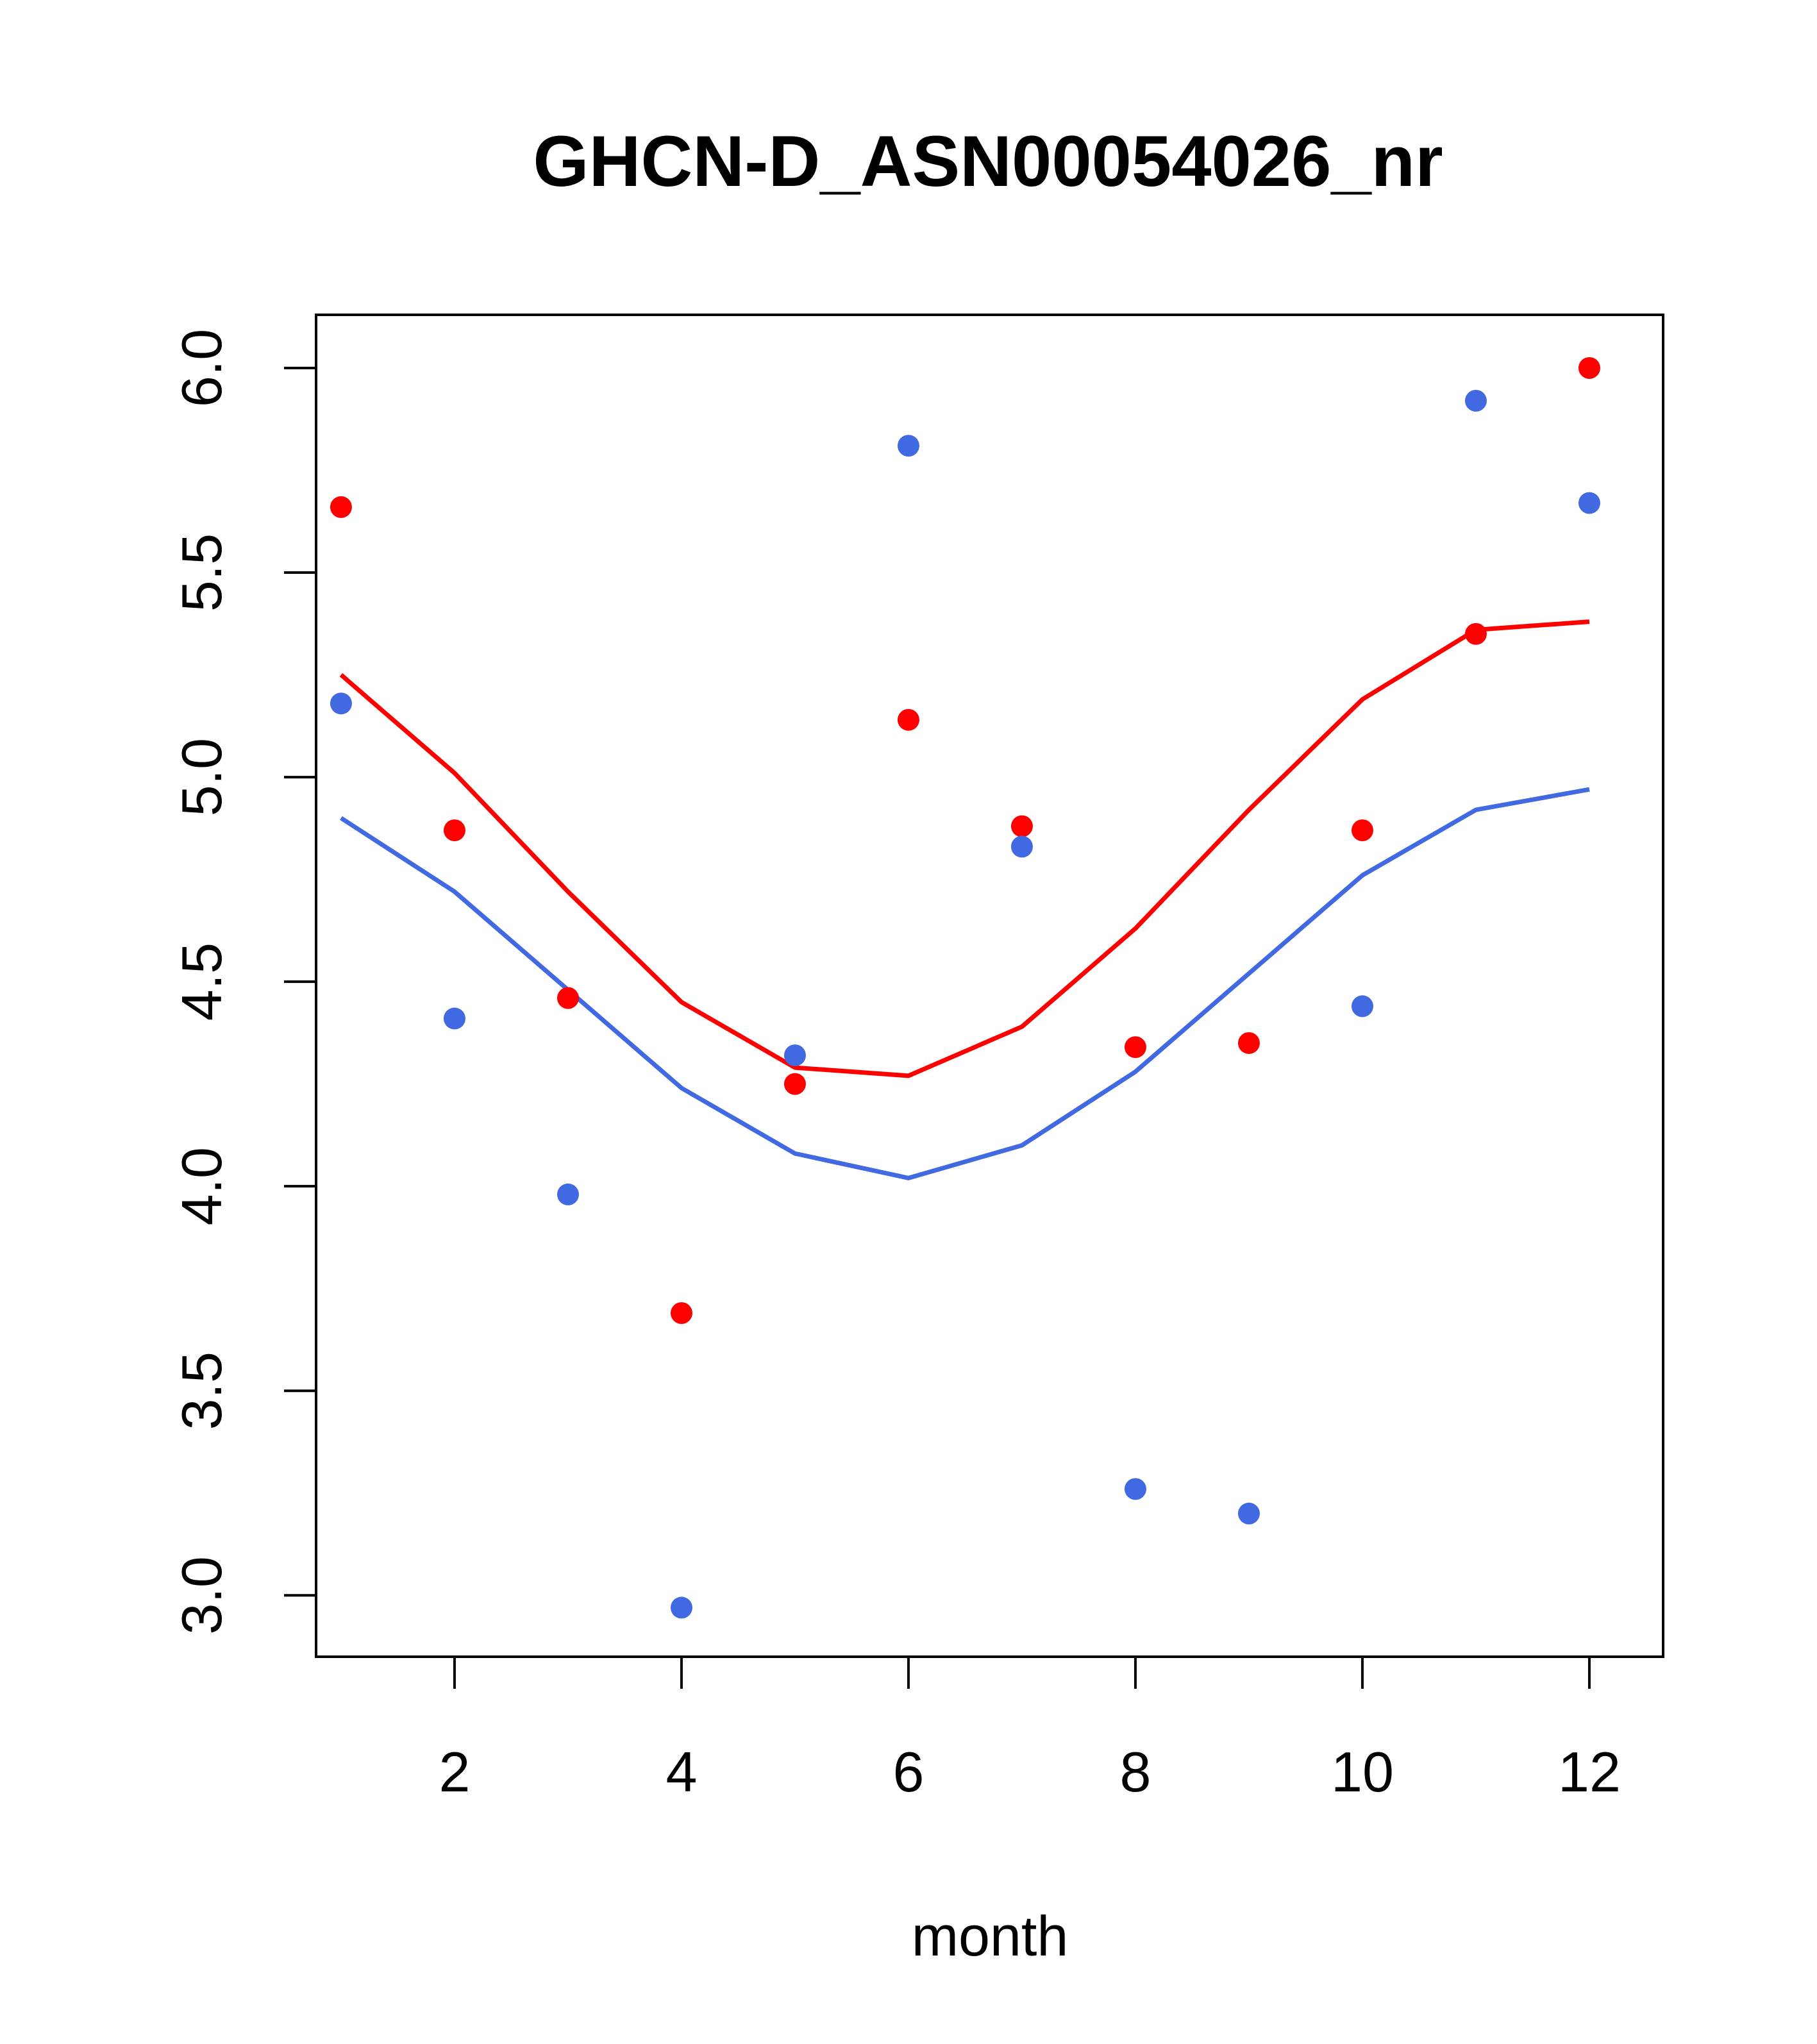  What do you see at coordinates (965, 983) in the screenshot?
I see `blue-line-series-line` at bounding box center [965, 983].